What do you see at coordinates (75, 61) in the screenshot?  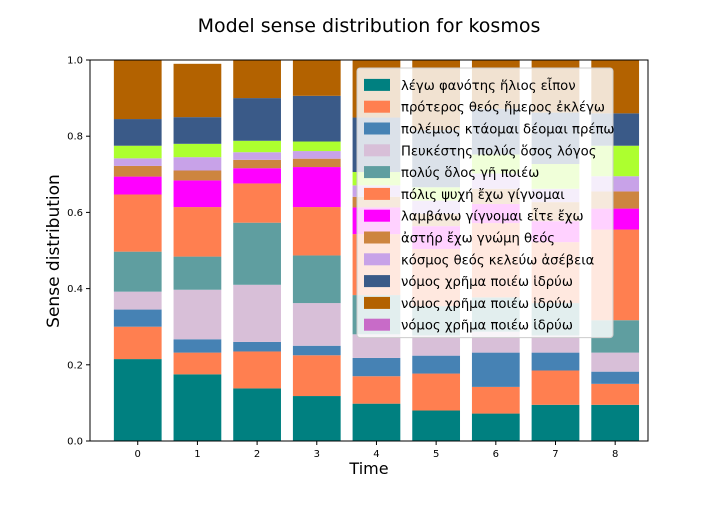 I see `y-tick-label: 1.0` at bounding box center [75, 61].